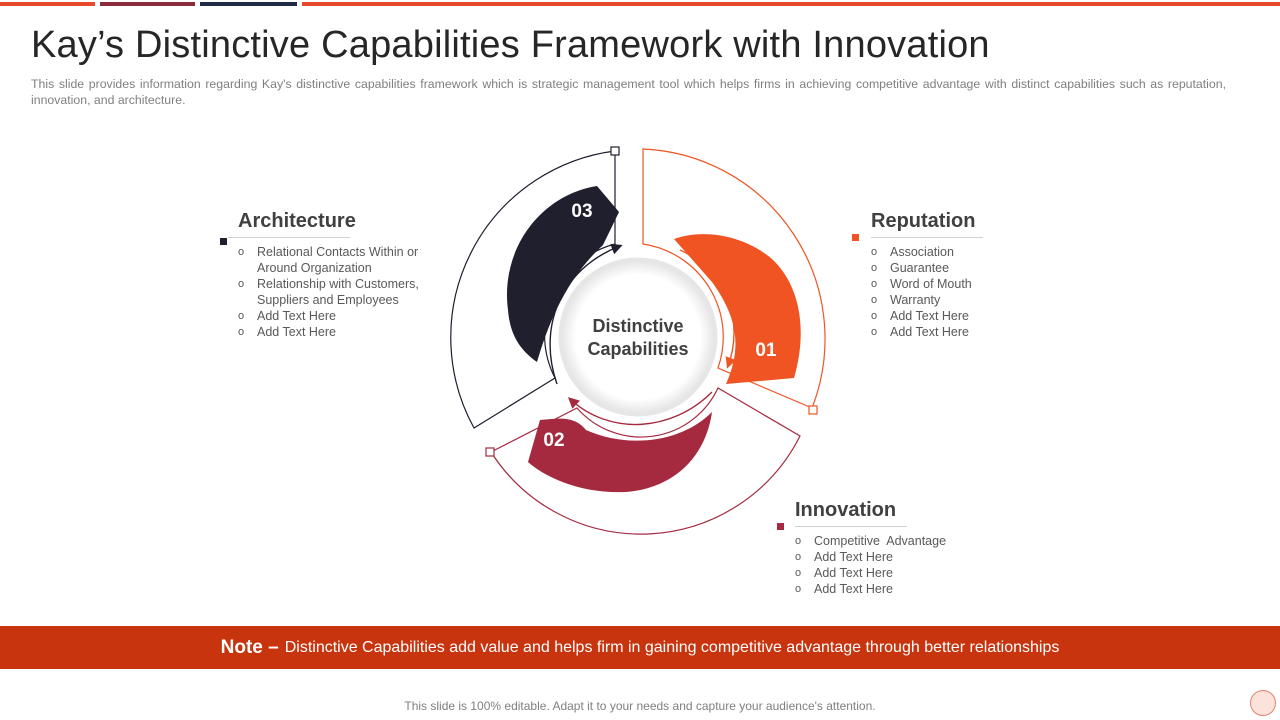 The image size is (1280, 720). I want to click on outline-innovation, so click(645, 461).